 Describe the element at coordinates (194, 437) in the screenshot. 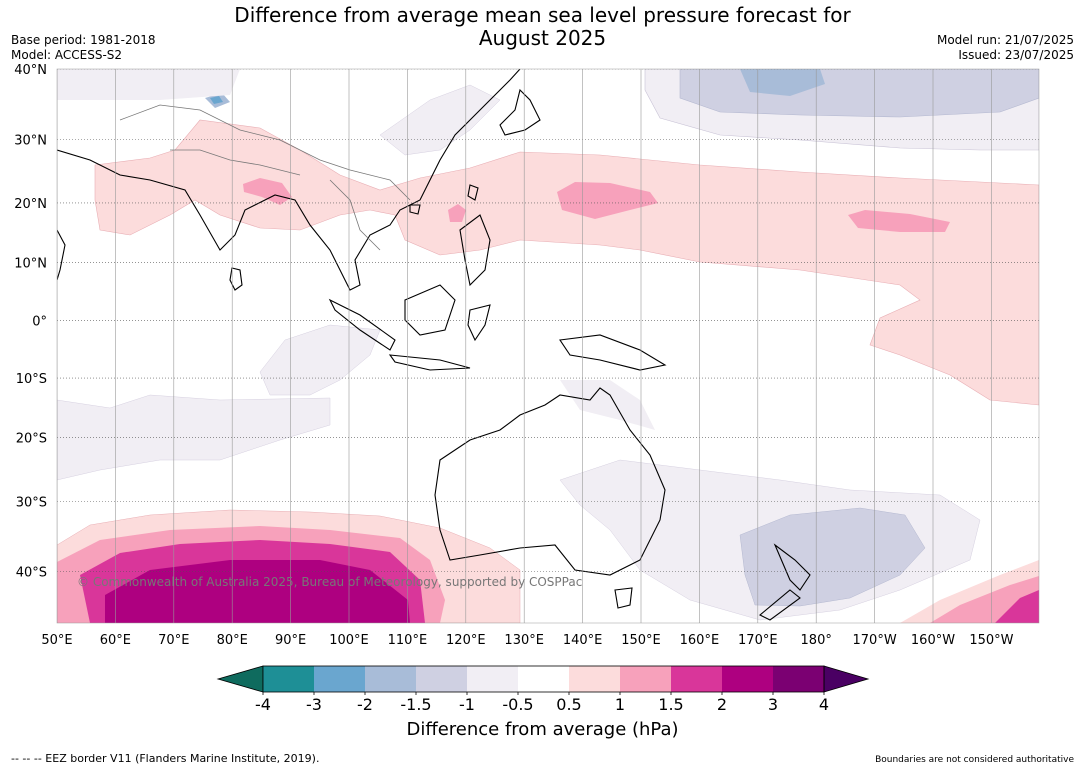

I see `anomaly-neg-south-indian` at that location.